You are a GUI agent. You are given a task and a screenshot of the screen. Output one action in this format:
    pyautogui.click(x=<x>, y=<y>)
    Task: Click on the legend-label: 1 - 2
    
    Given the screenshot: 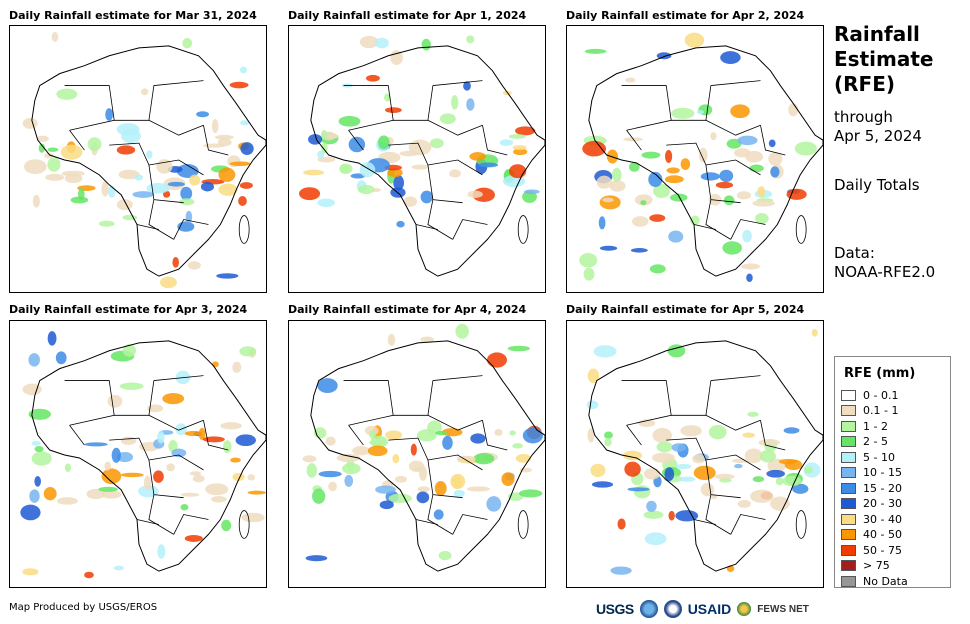 What is the action you would take?
    pyautogui.click(x=875, y=426)
    